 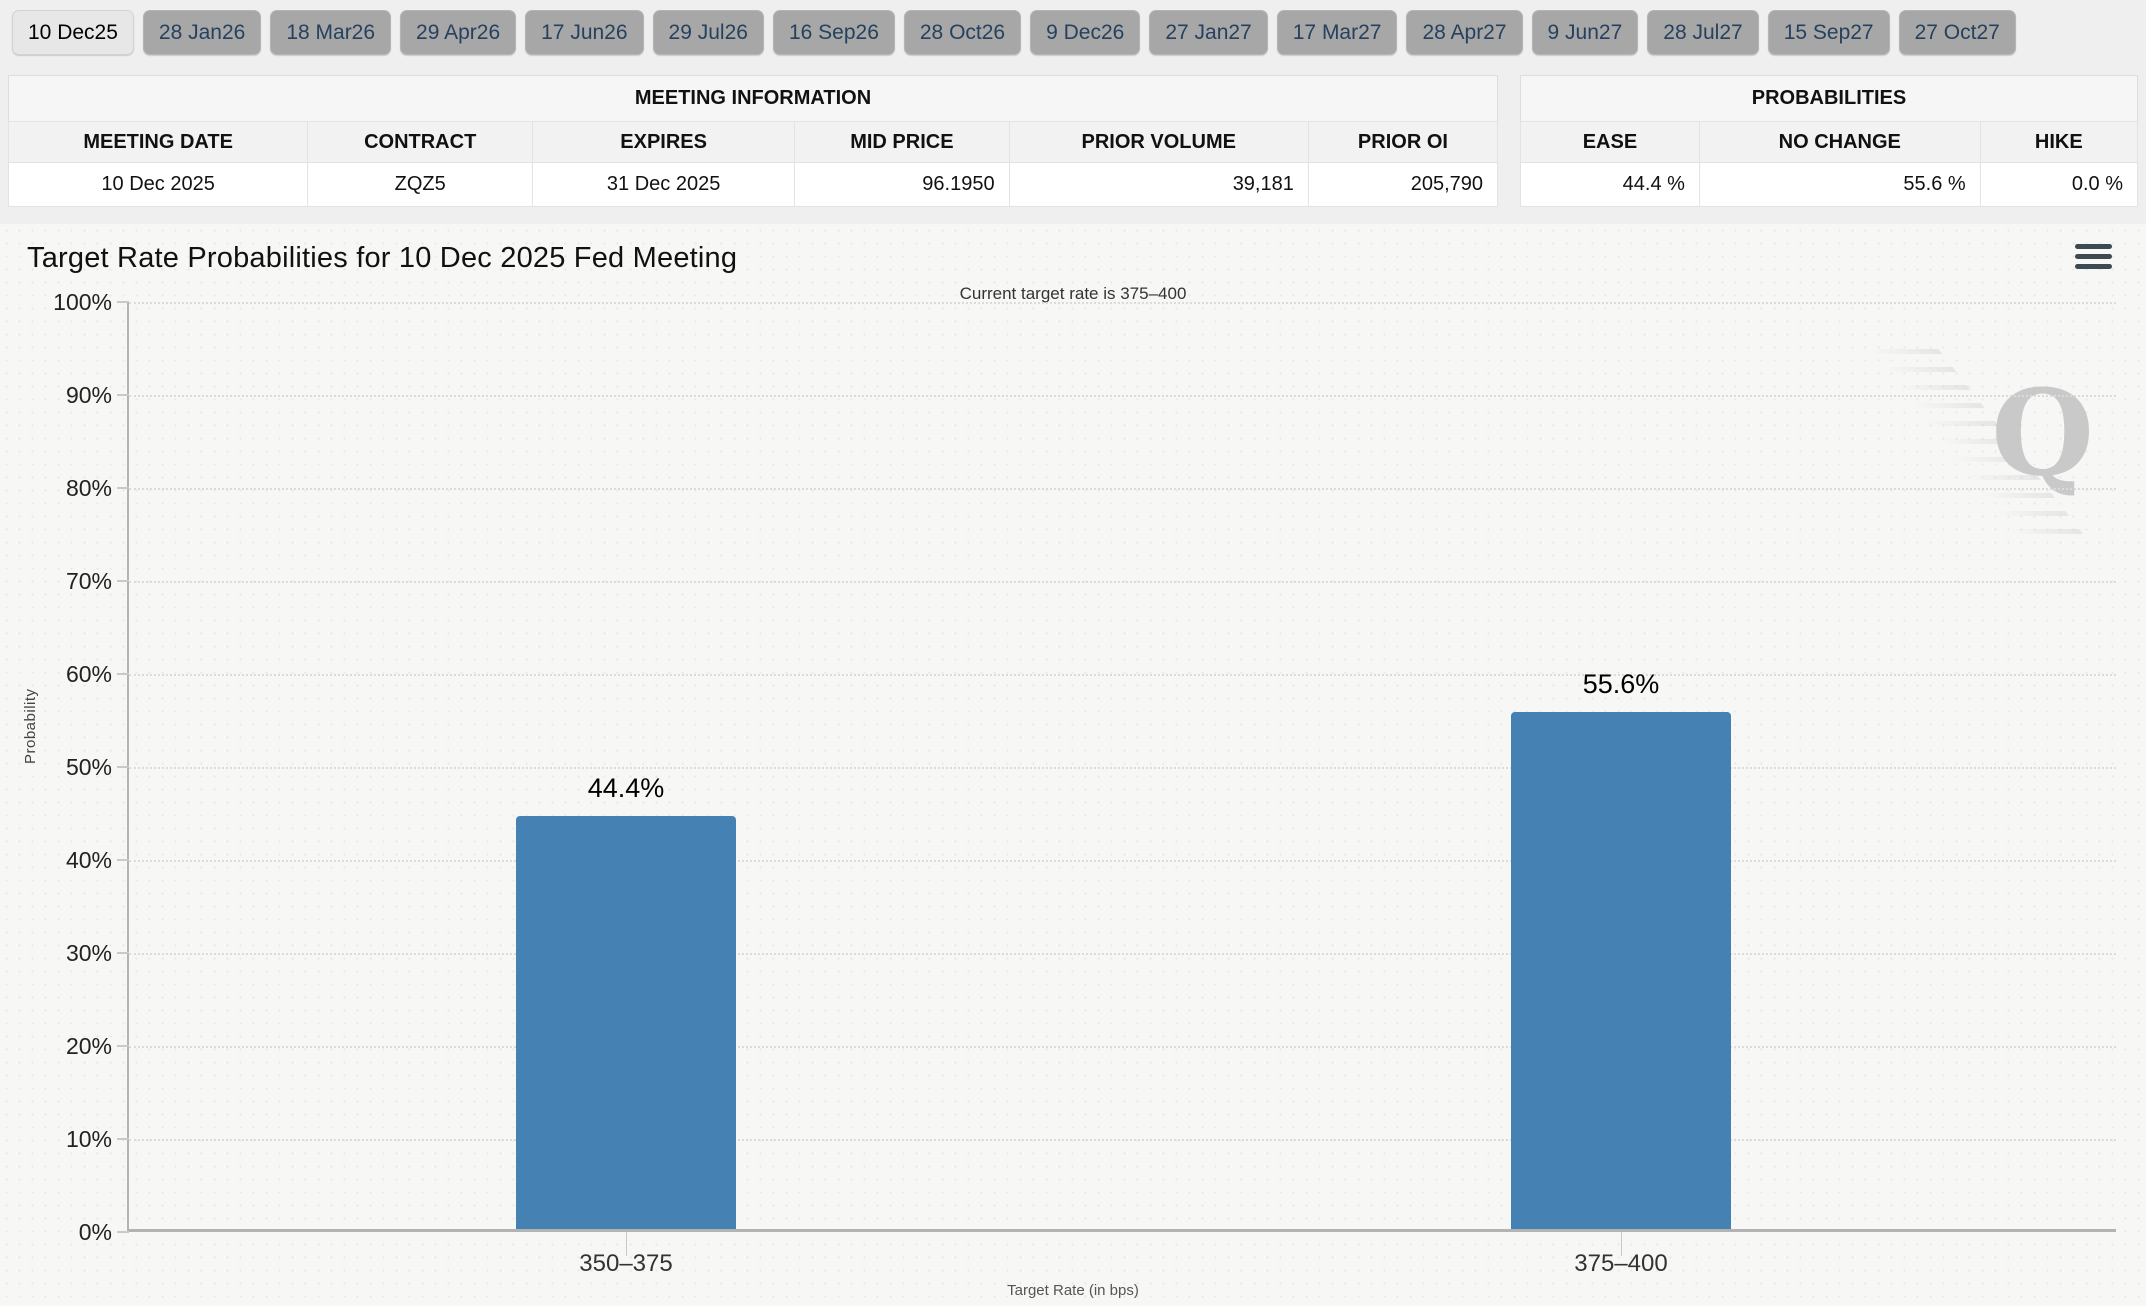 What do you see at coordinates (88, 1139) in the screenshot?
I see `y-axis-tick-label: 10%` at bounding box center [88, 1139].